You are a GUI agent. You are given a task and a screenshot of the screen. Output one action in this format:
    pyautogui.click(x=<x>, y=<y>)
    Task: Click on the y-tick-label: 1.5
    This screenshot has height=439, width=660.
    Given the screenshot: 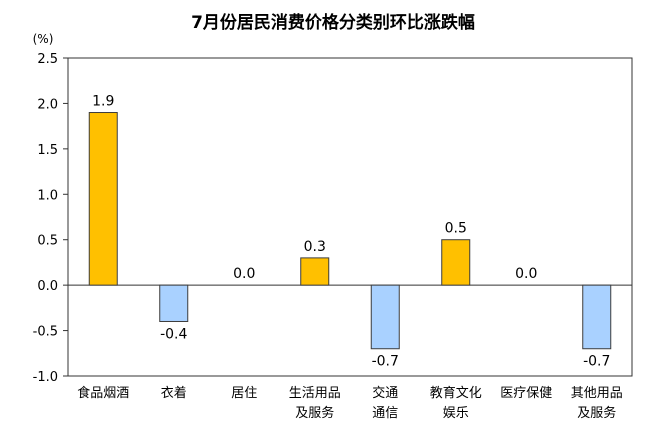 What is the action you would take?
    pyautogui.click(x=47, y=150)
    